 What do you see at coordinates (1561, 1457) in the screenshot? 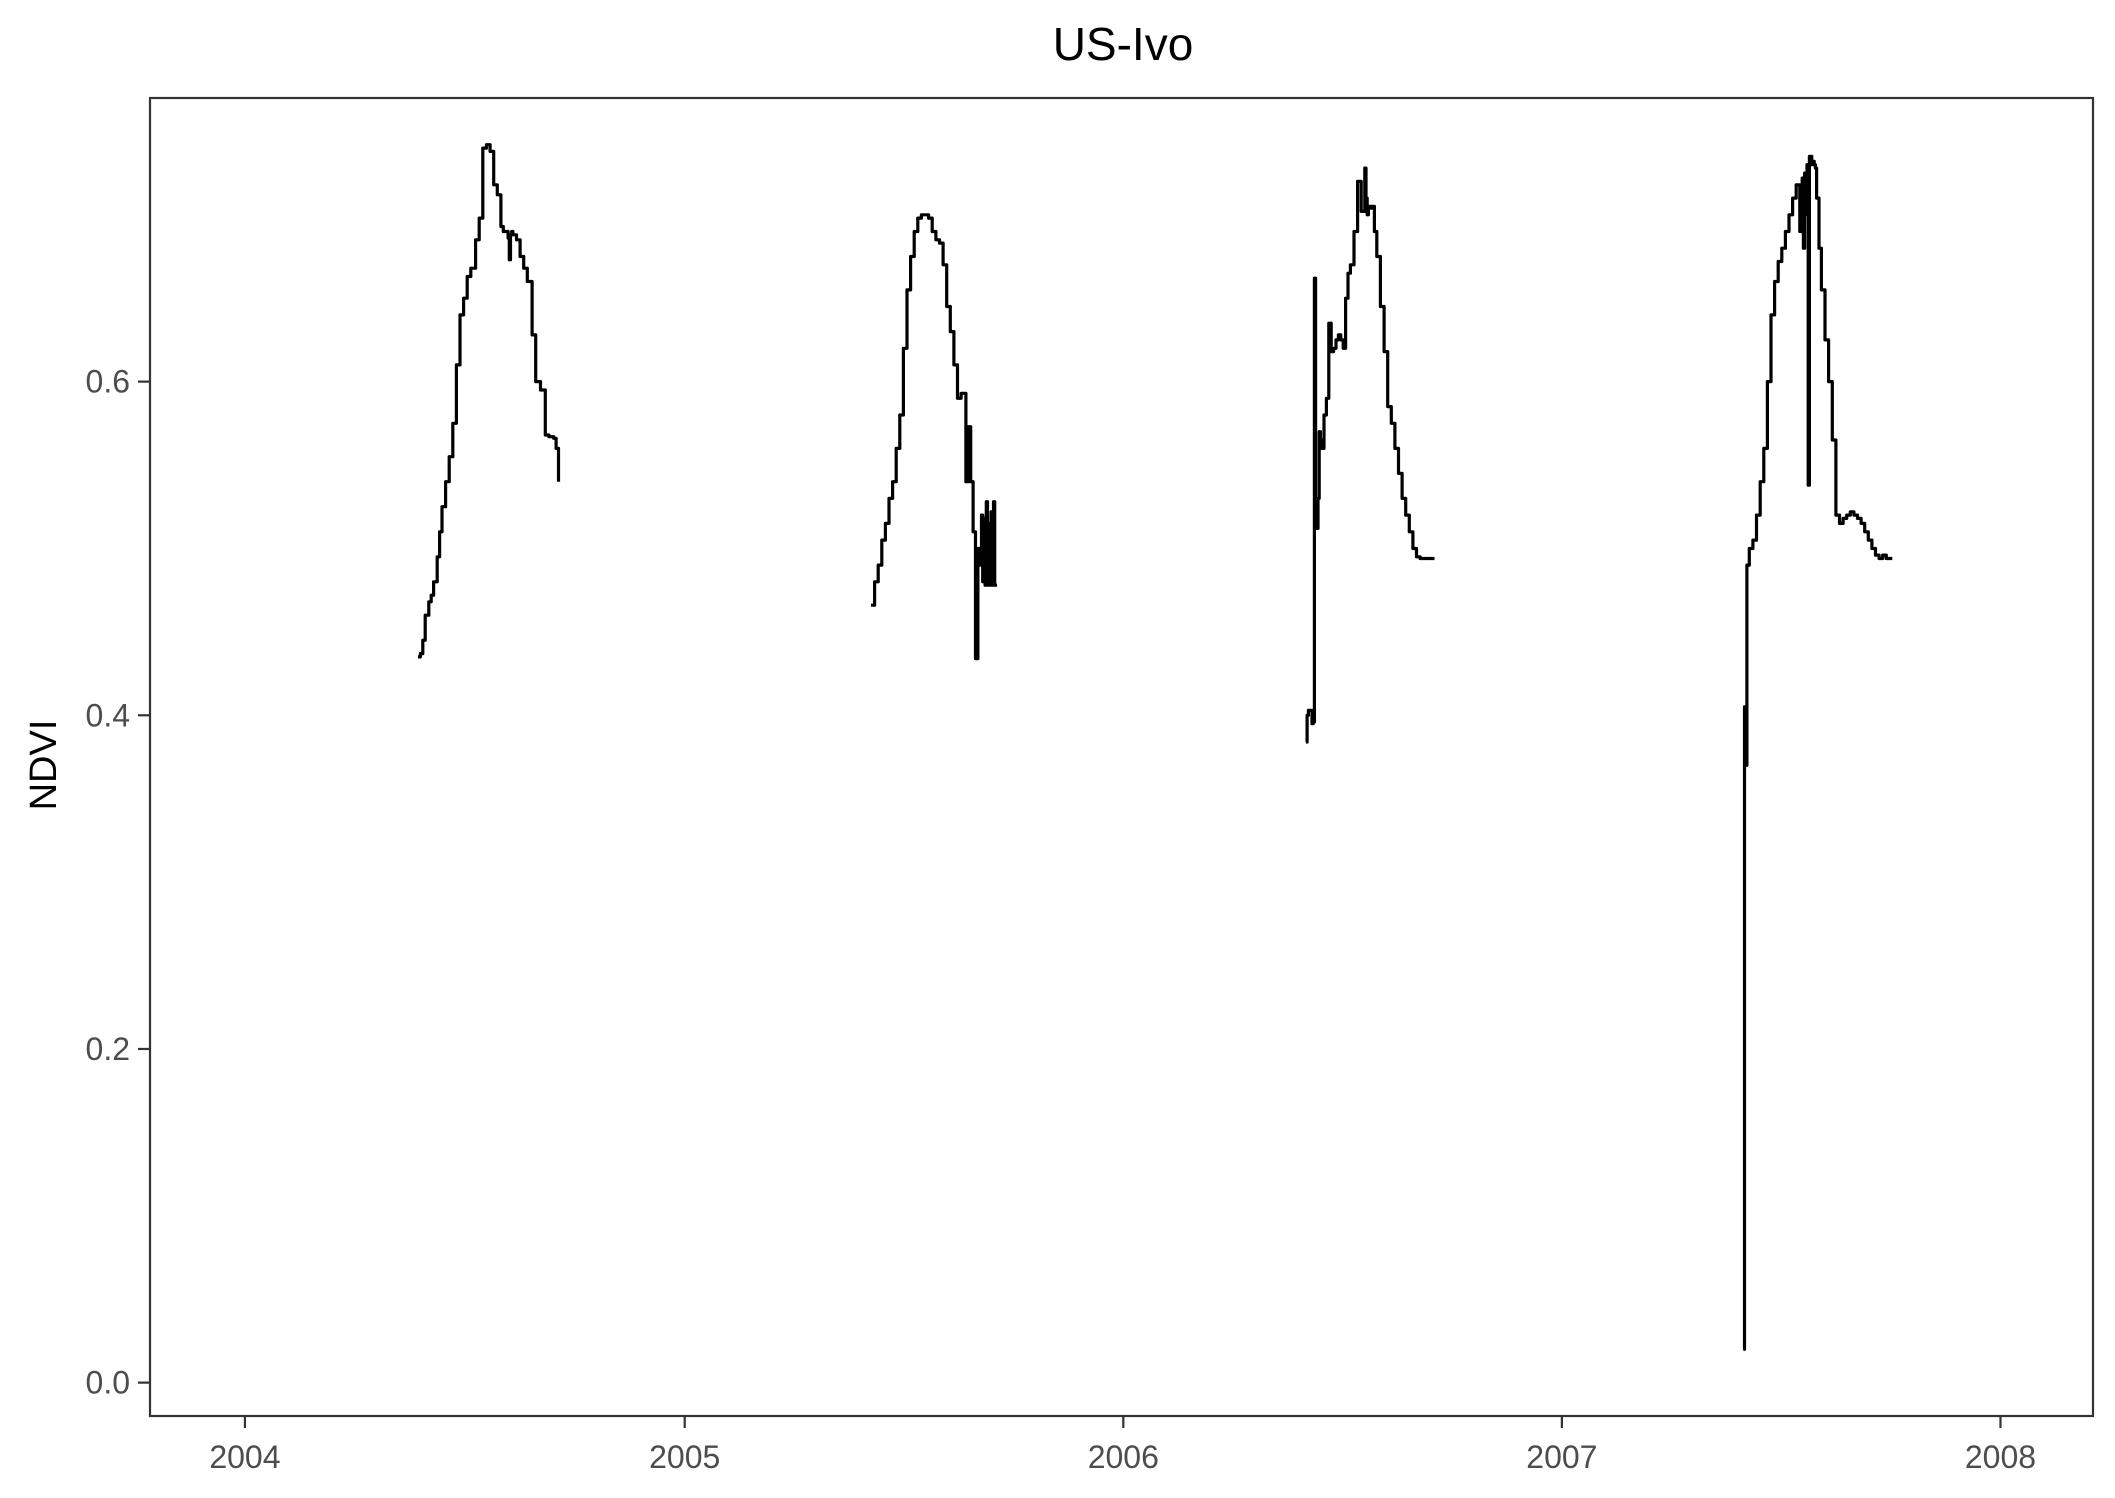
I see `x-tick-label: 2007` at bounding box center [1561, 1457].